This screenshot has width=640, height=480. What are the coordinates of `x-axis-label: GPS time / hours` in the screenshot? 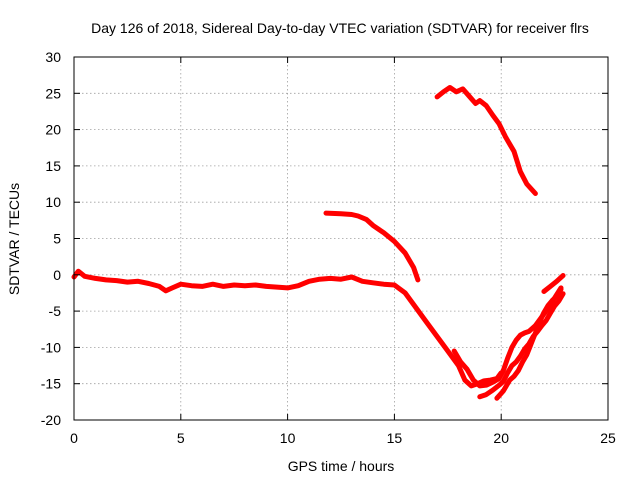 It's located at (341, 466).